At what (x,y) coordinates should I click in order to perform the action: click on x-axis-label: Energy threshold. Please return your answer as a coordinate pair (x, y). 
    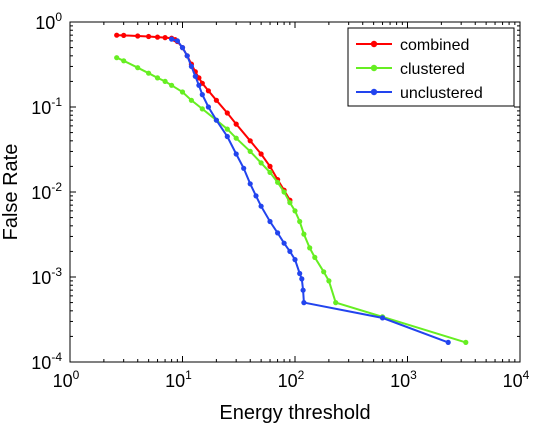
    Looking at the image, I should click on (294, 413).